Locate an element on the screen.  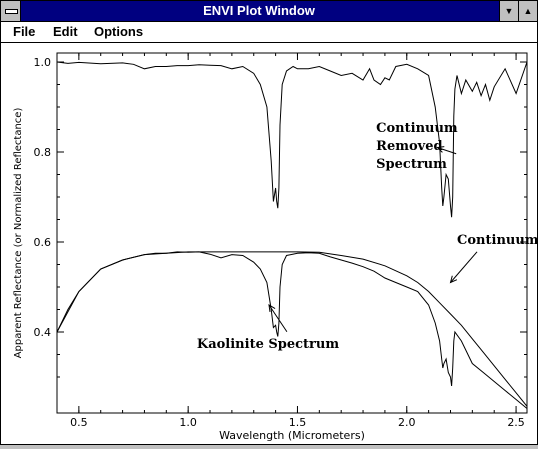
menu-options: Options is located at coordinates (119, 31).